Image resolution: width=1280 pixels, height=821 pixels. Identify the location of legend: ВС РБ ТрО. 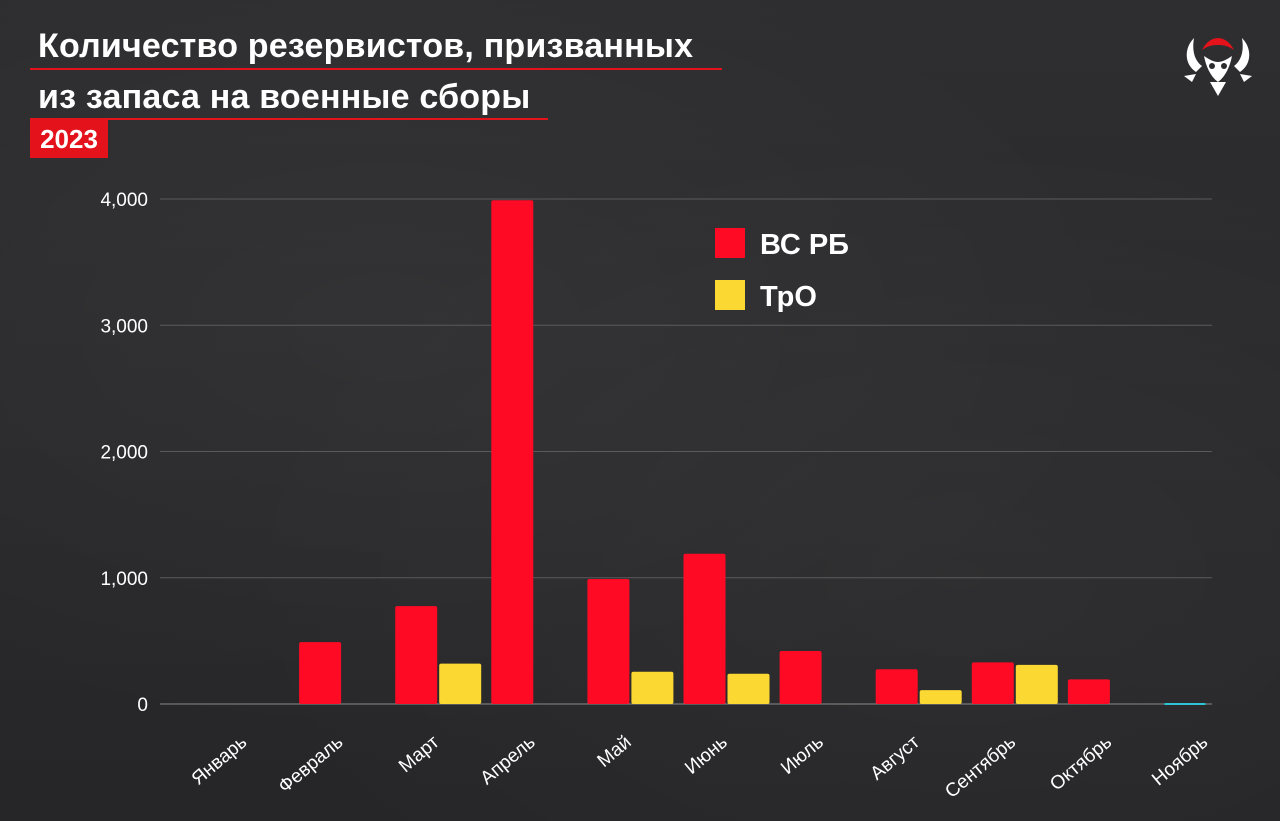
(782, 270).